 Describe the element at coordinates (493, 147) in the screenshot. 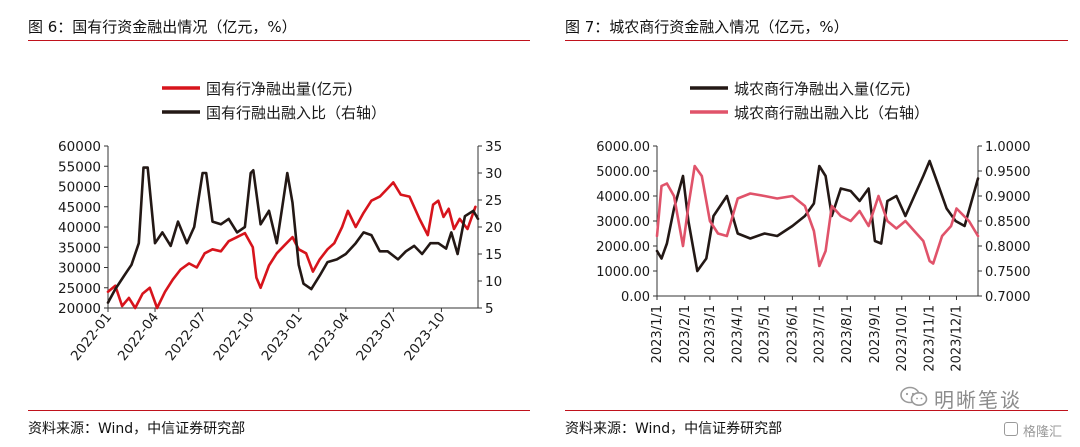

I see `fig6-y-right-tick-label: 35` at that location.